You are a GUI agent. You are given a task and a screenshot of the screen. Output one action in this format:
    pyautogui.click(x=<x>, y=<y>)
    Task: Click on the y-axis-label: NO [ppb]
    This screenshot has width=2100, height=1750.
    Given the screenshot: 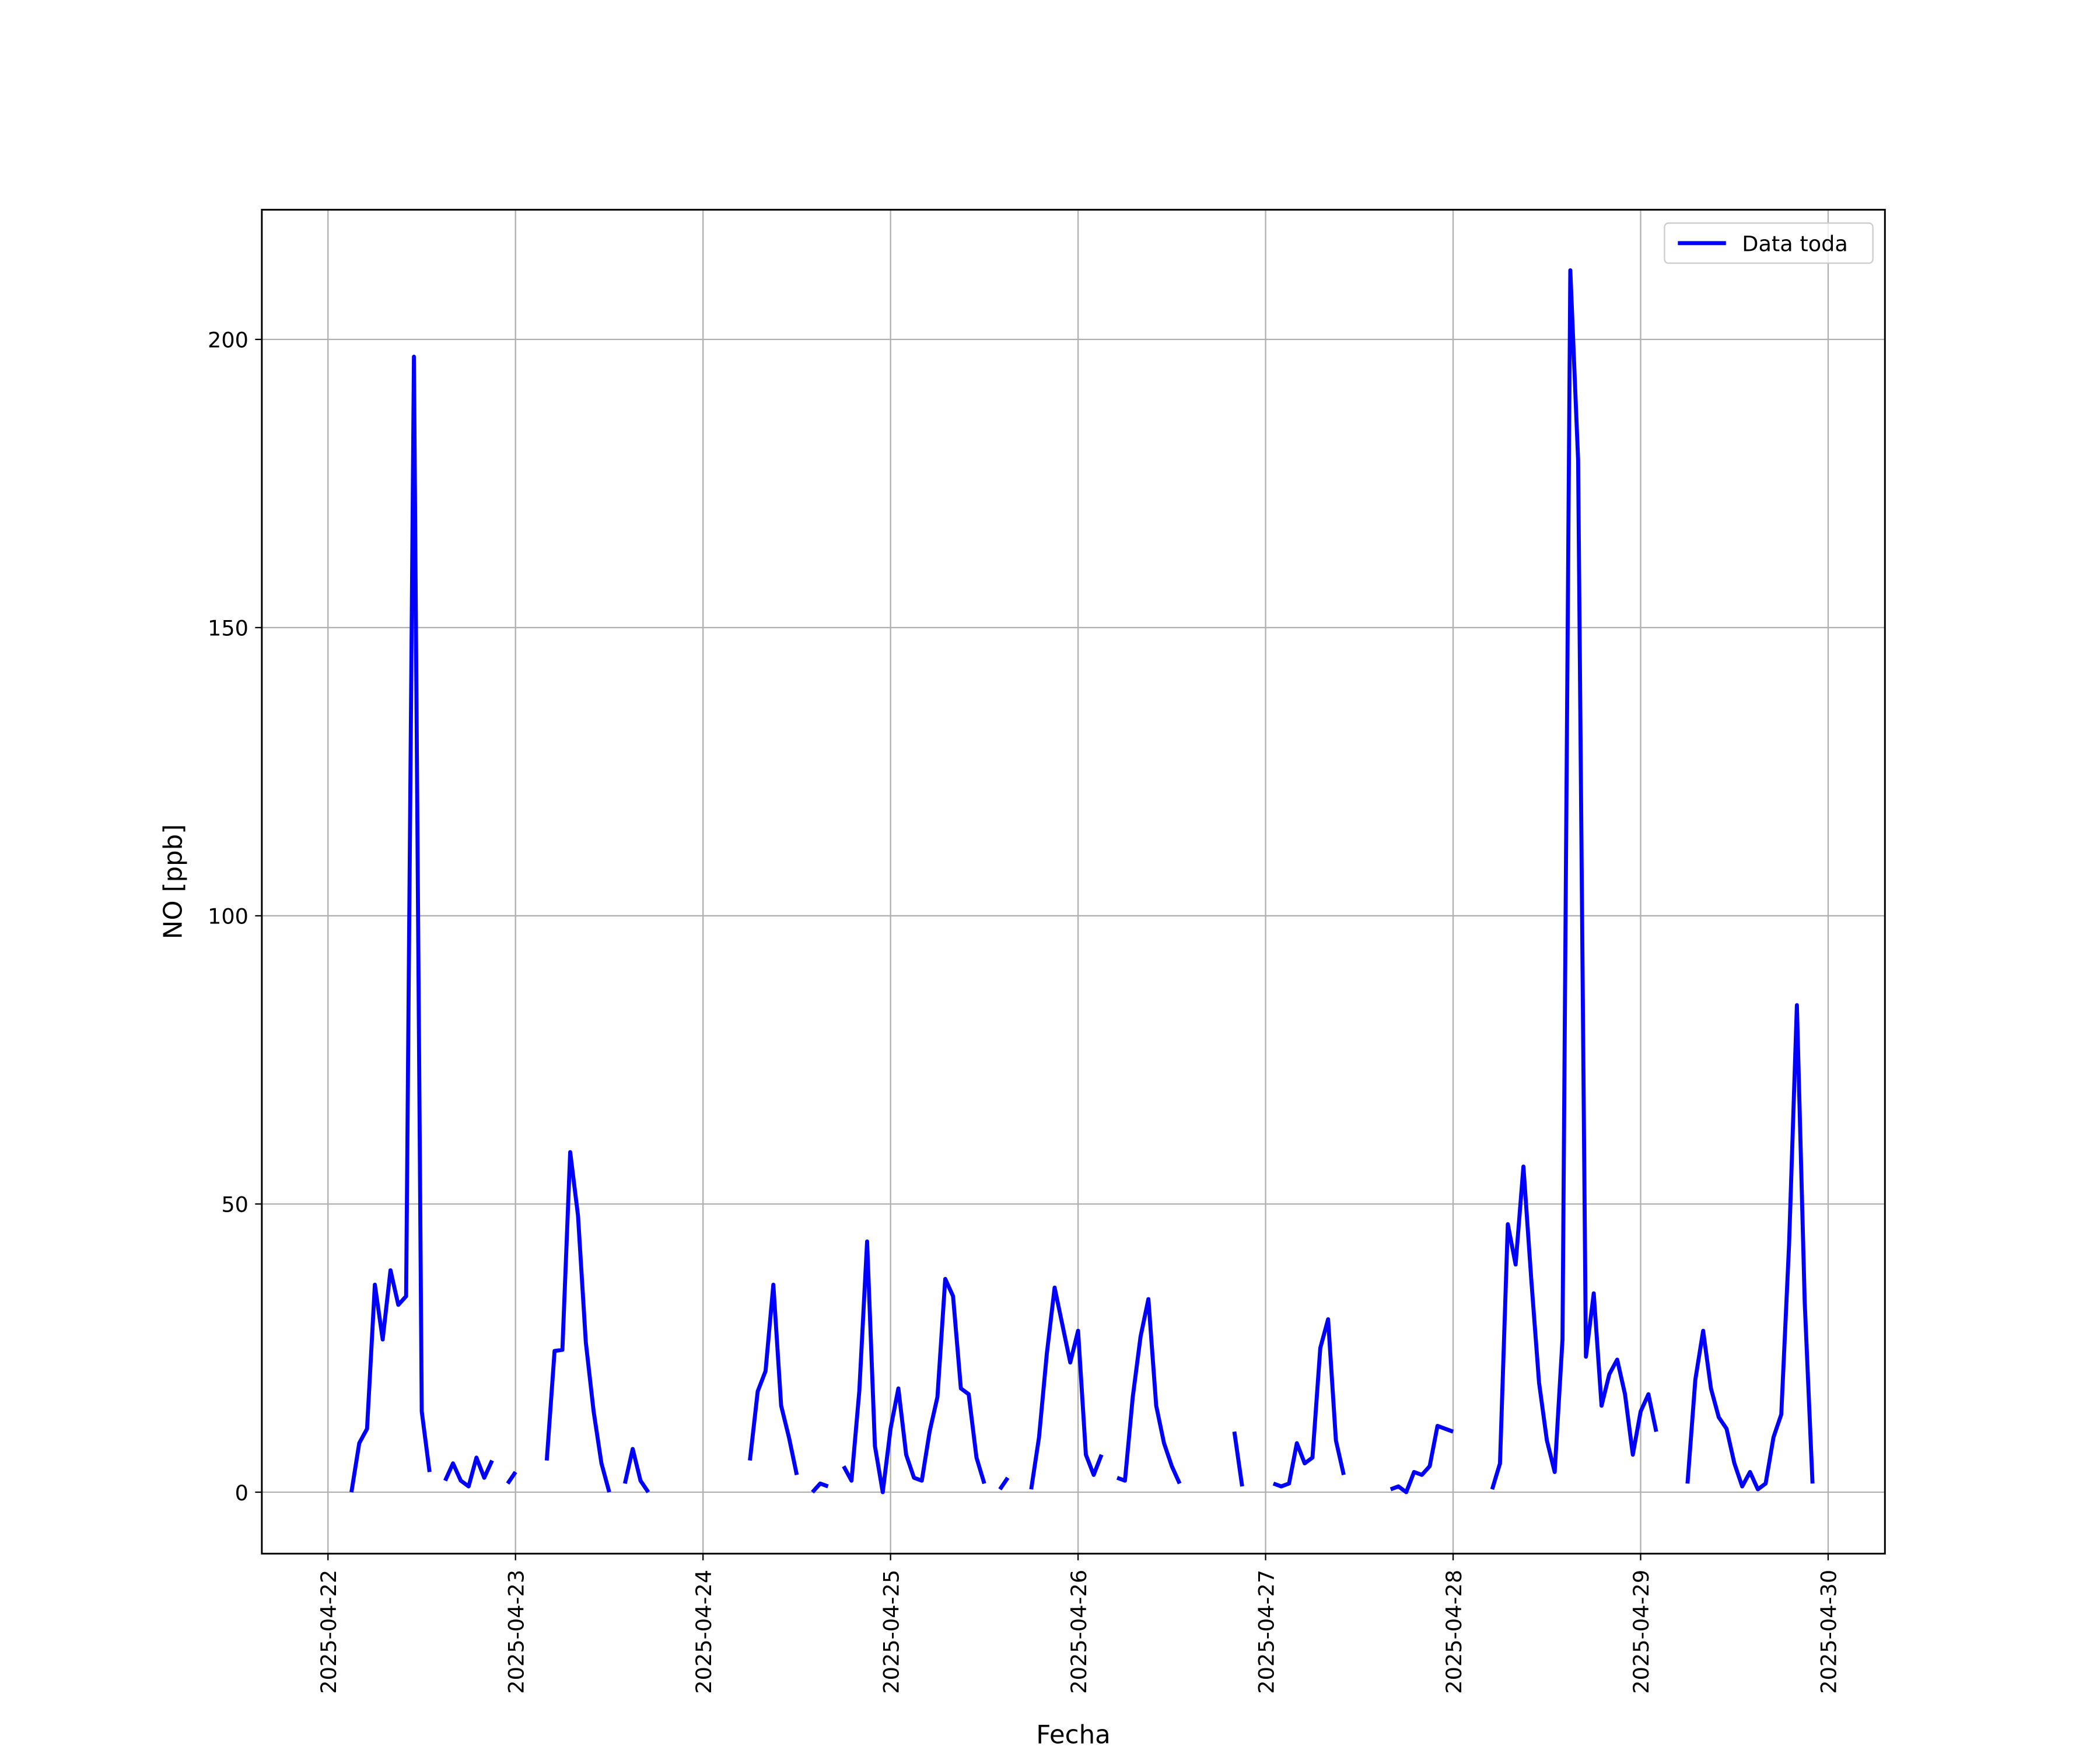 What is the action you would take?
    pyautogui.click(x=173, y=881)
    